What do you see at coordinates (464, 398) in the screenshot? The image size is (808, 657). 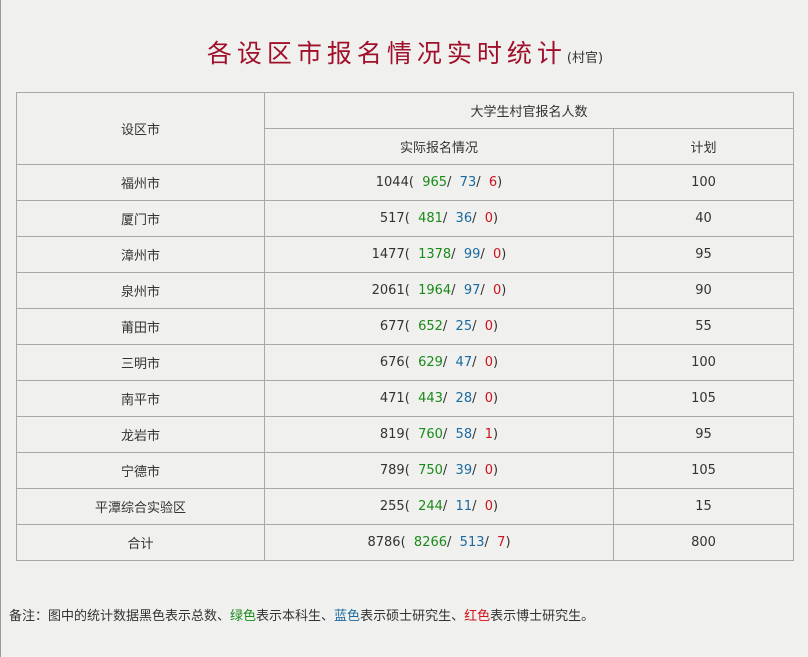 I see `master-count: 28` at bounding box center [464, 398].